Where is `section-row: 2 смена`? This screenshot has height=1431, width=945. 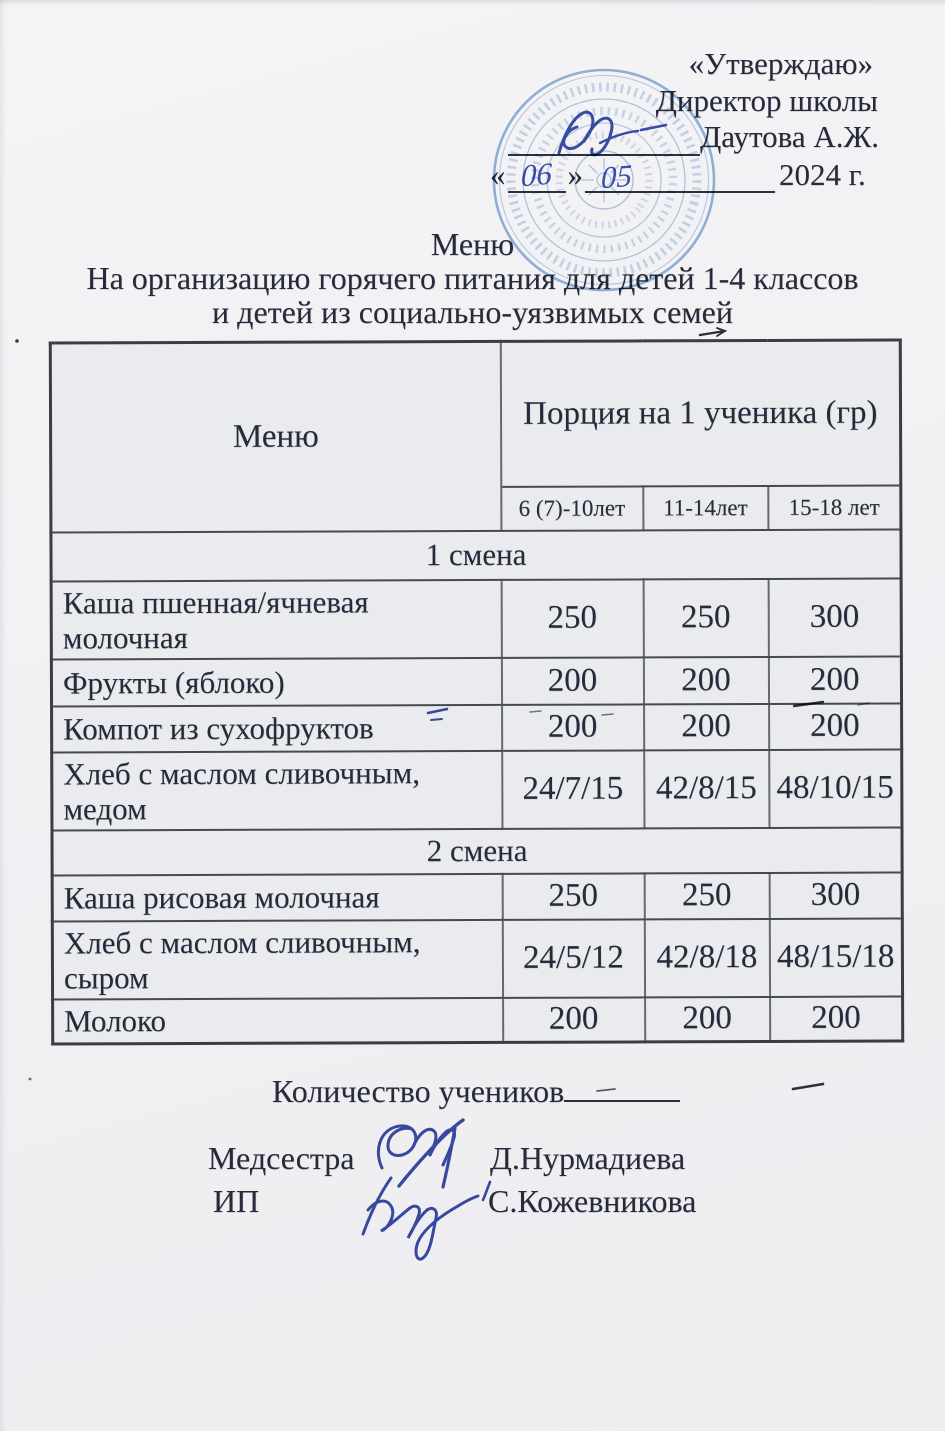 section-row: 2 смена is located at coordinates (477, 851).